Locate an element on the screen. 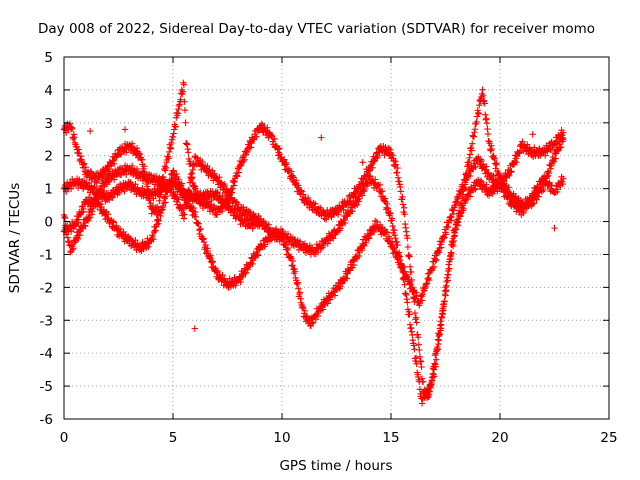 Image resolution: width=640 pixels, height=480 pixels. y-tick-label: 2 is located at coordinates (48, 157).